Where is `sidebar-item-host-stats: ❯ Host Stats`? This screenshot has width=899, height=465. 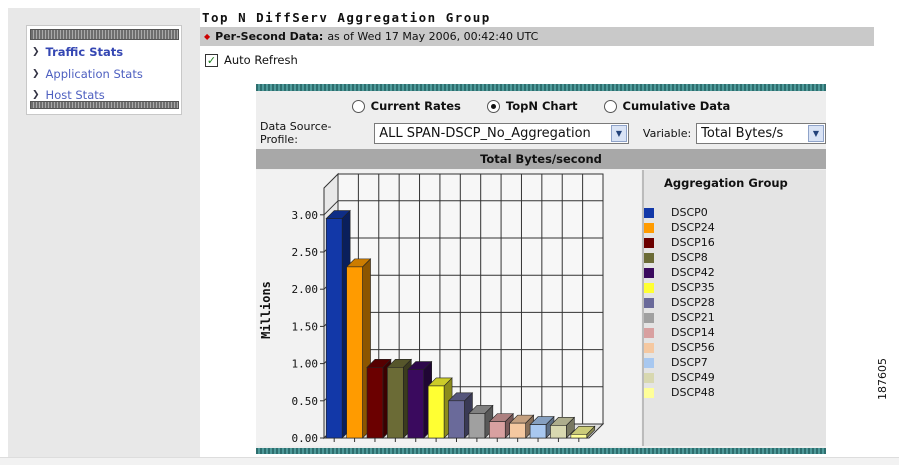
sidebar-item-host-stats: ❯ Host Stats is located at coordinates (68, 95).